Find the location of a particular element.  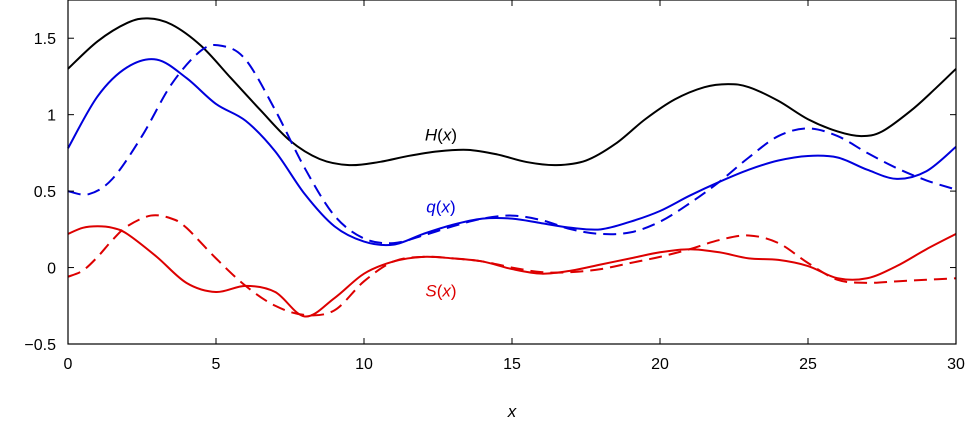

x-axis-title: x is located at coordinates (512, 411).